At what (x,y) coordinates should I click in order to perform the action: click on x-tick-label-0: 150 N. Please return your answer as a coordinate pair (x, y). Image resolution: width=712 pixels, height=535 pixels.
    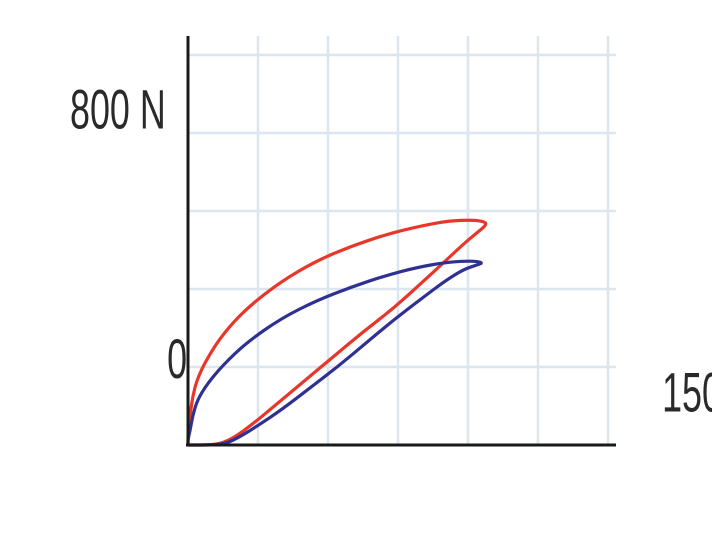
    Looking at the image, I should click on (687, 393).